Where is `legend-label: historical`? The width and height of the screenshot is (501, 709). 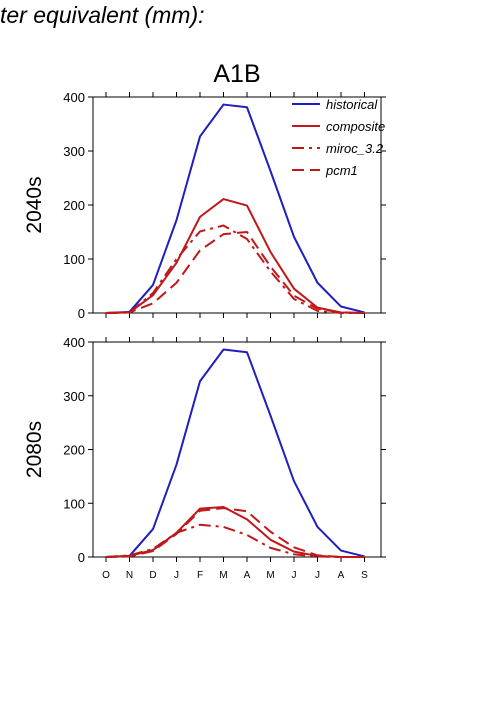
legend-label: historical is located at coordinates (352, 104).